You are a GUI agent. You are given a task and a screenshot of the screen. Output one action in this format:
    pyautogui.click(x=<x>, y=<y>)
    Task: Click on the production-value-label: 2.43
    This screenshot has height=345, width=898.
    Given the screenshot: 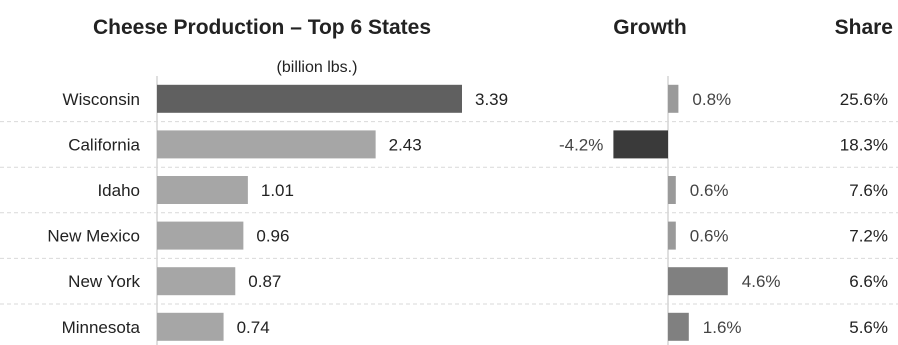 What is the action you would take?
    pyautogui.click(x=405, y=144)
    